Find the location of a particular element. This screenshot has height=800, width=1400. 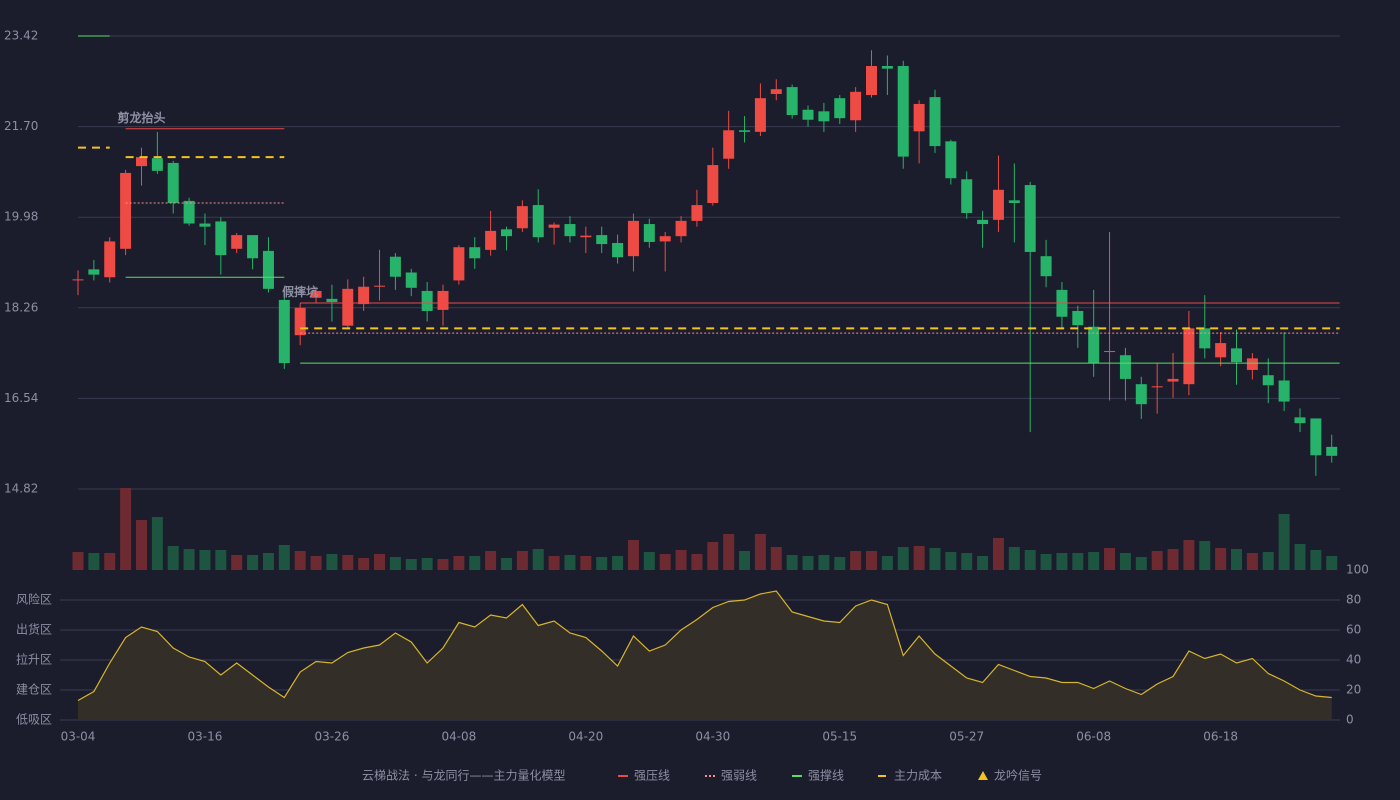

x-tick-label: 05-27 is located at coordinates (966, 737).